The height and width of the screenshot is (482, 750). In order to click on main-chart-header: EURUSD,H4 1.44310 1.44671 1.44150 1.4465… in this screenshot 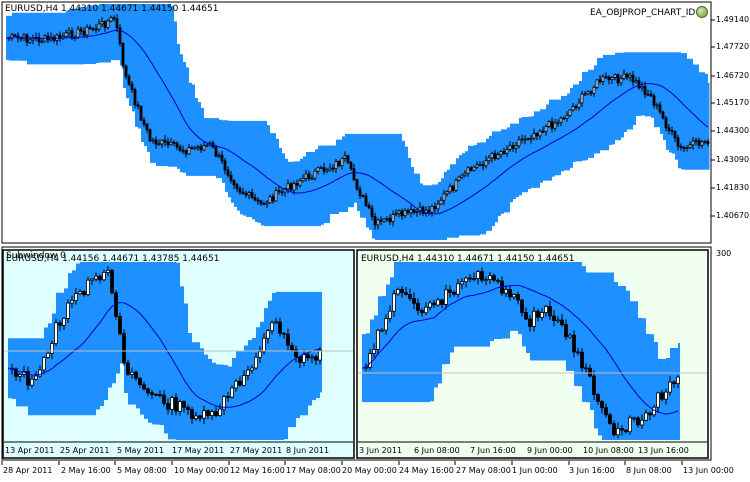, I will do `click(112, 9)`.